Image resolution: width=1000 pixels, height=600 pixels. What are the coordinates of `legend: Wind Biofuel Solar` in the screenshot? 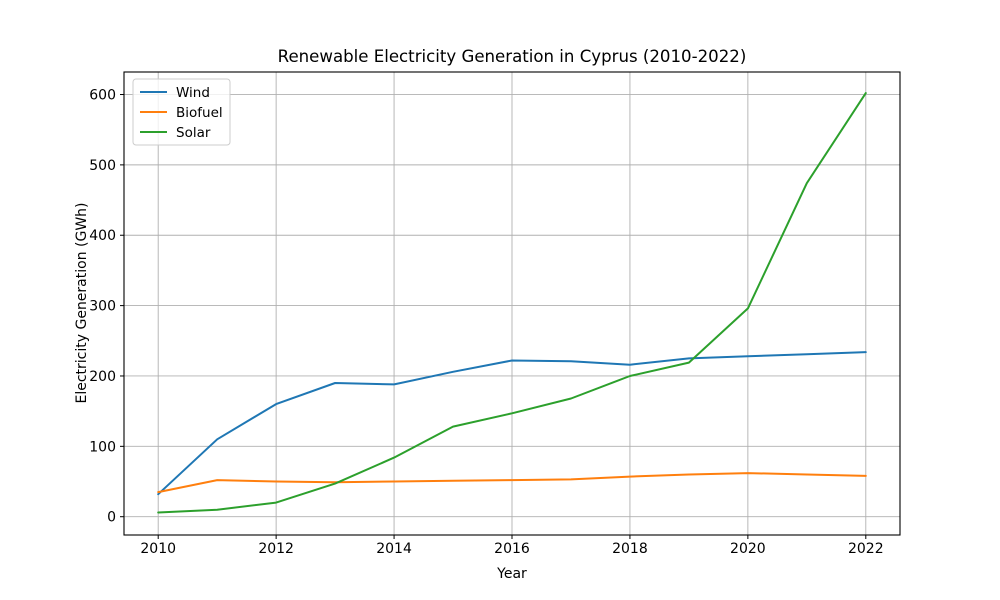 It's located at (181, 112).